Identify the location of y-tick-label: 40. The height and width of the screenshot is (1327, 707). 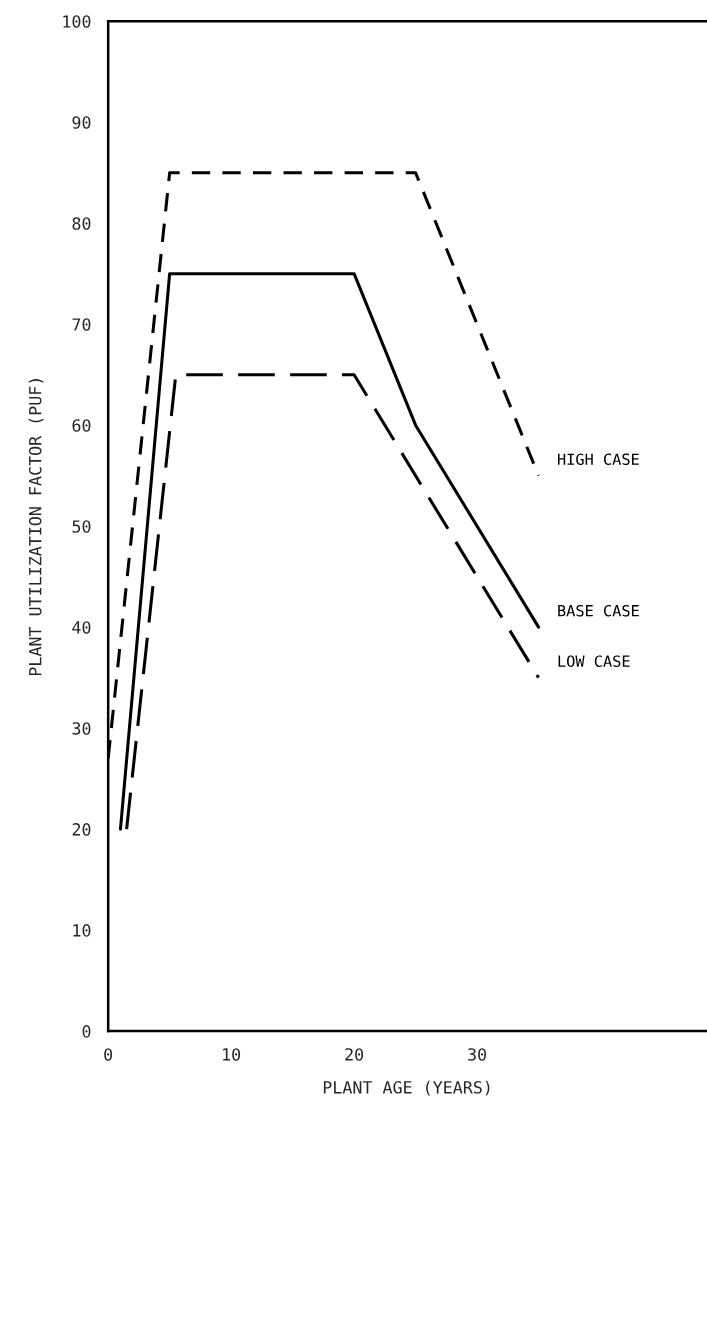
(81, 627).